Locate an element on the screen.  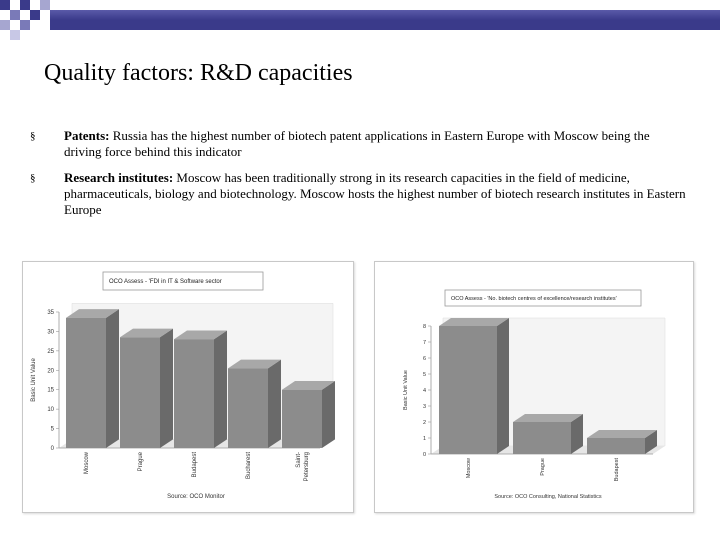
x-tick-label: Bucharest is located at coordinates (249, 465).